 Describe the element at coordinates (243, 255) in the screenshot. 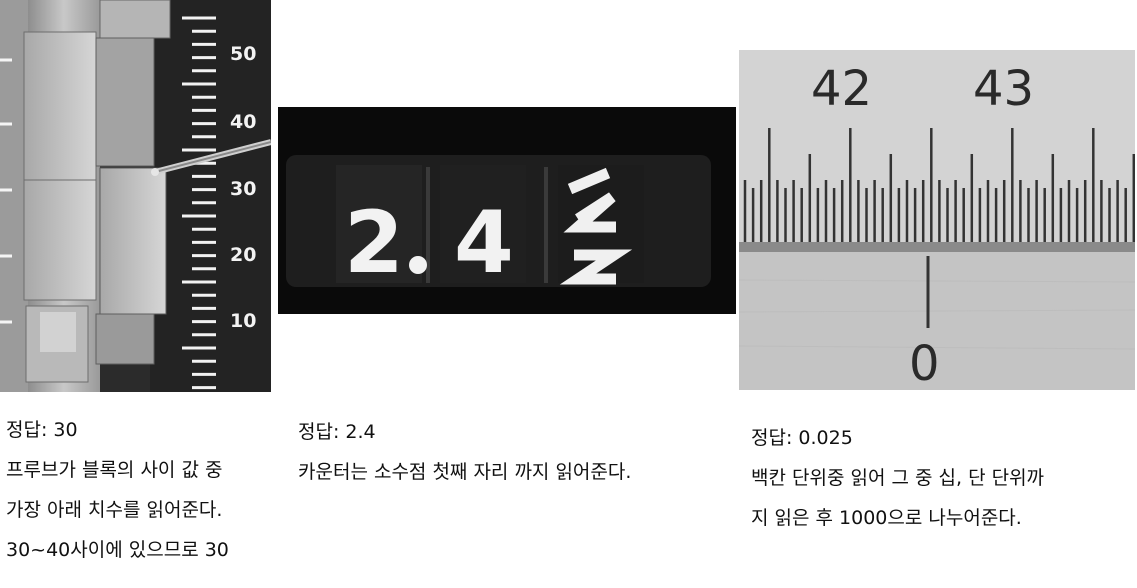

I see `scale-label-20: 20` at that location.